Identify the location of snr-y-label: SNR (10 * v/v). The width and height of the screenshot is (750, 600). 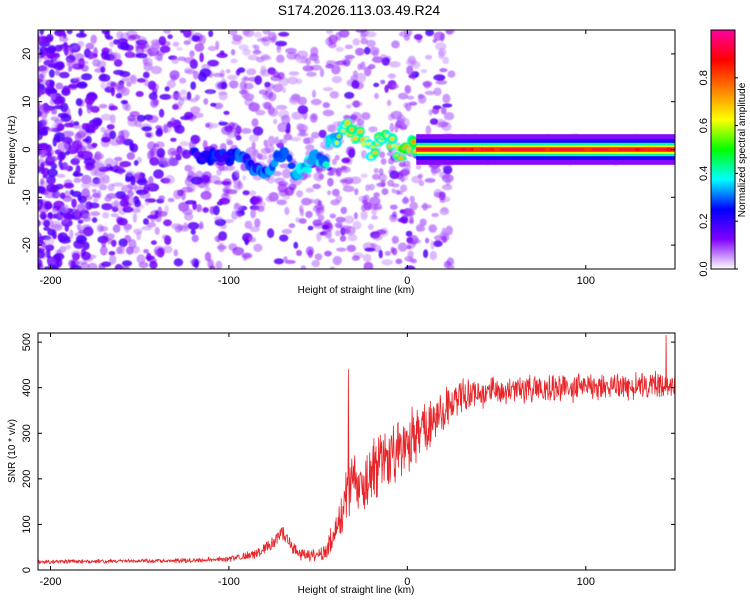
(12, 451).